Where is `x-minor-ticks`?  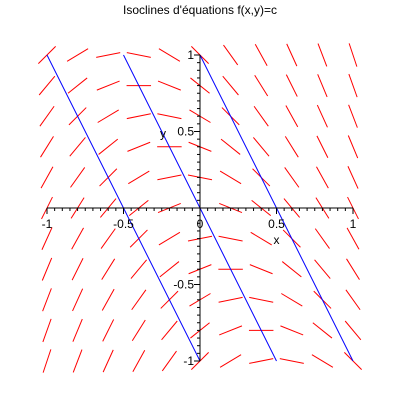
x-minor-ticks is located at coordinates (200, 211).